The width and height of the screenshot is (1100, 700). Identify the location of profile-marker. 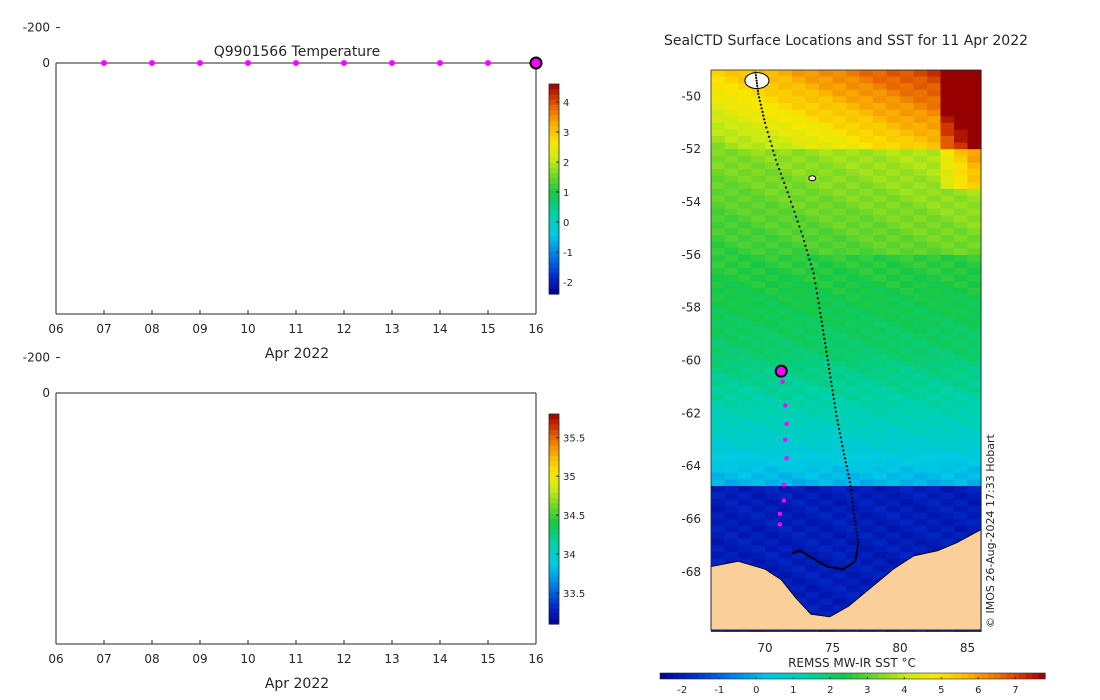
(200, 63).